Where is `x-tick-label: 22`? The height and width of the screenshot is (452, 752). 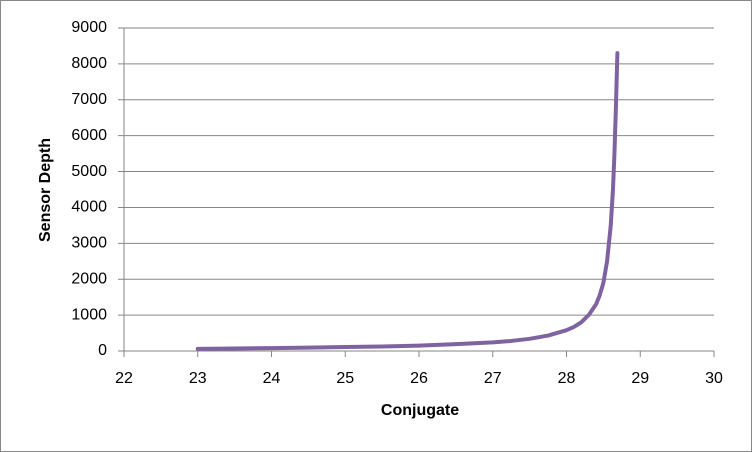 x-tick-label: 22 is located at coordinates (124, 378).